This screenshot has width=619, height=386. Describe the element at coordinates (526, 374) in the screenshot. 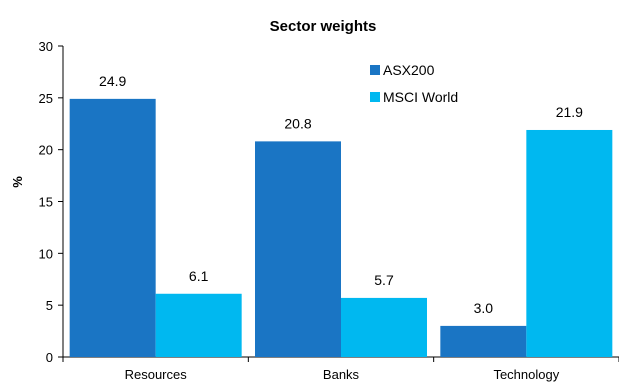

I see `x-tick-label: Technology` at that location.